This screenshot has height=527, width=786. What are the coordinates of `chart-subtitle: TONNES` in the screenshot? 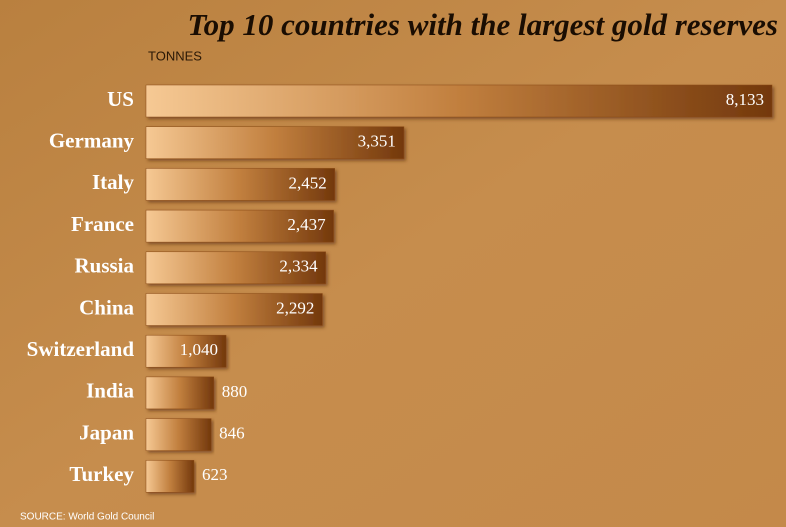 It's located at (175, 55).